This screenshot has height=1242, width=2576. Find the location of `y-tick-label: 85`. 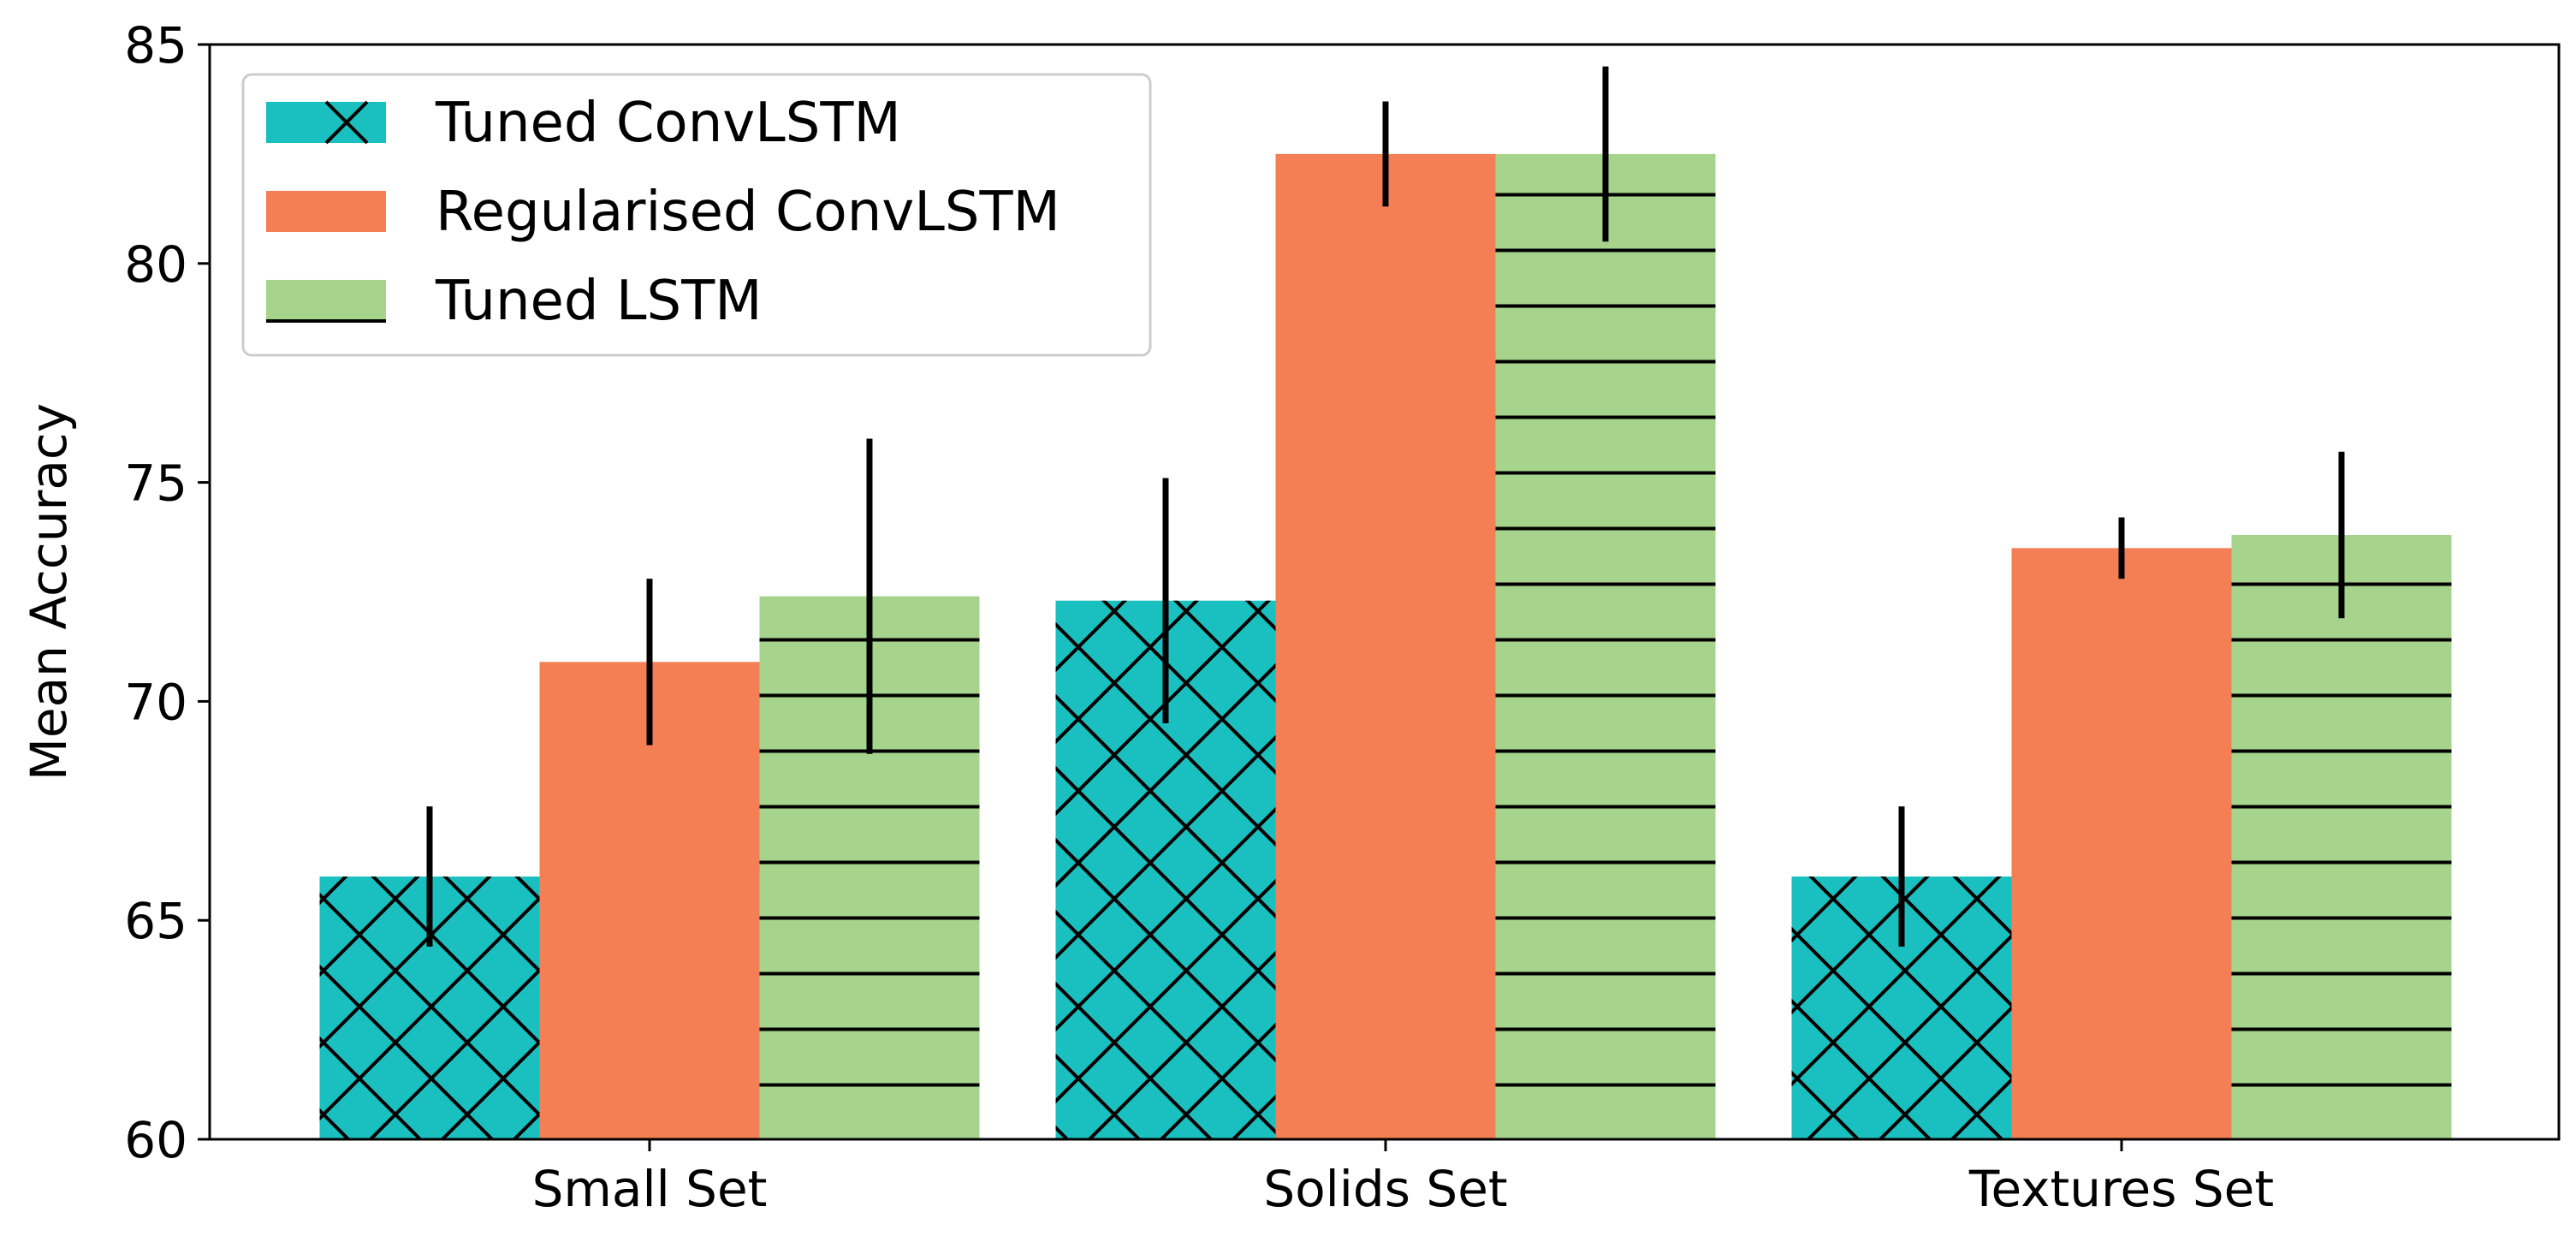

y-tick-label: 85 is located at coordinates (155, 45).